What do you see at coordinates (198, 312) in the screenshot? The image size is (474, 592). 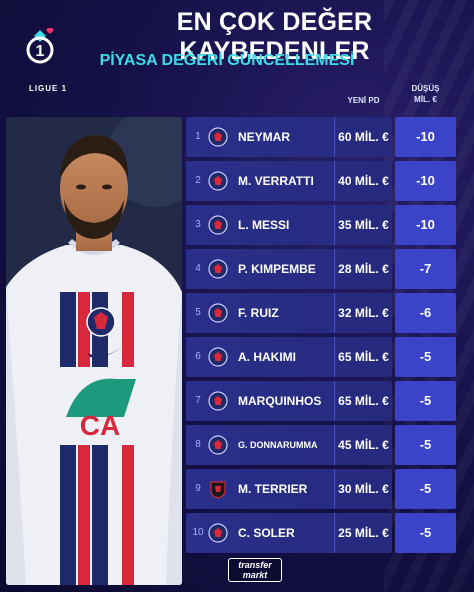 I see `rank-number: 5` at bounding box center [198, 312].